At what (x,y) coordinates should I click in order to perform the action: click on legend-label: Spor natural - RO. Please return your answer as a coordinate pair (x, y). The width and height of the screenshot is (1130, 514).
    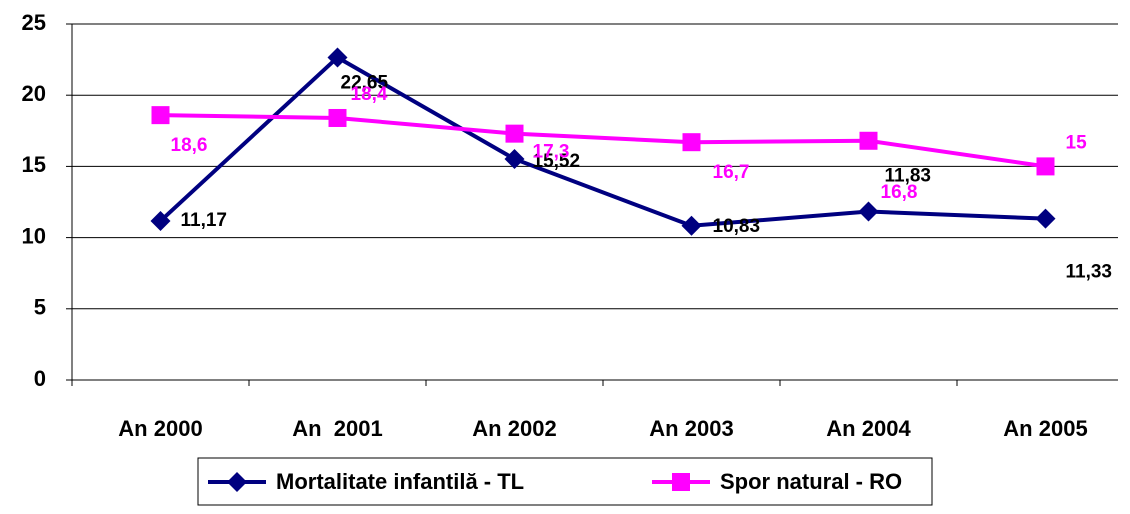
    Looking at the image, I should click on (811, 481).